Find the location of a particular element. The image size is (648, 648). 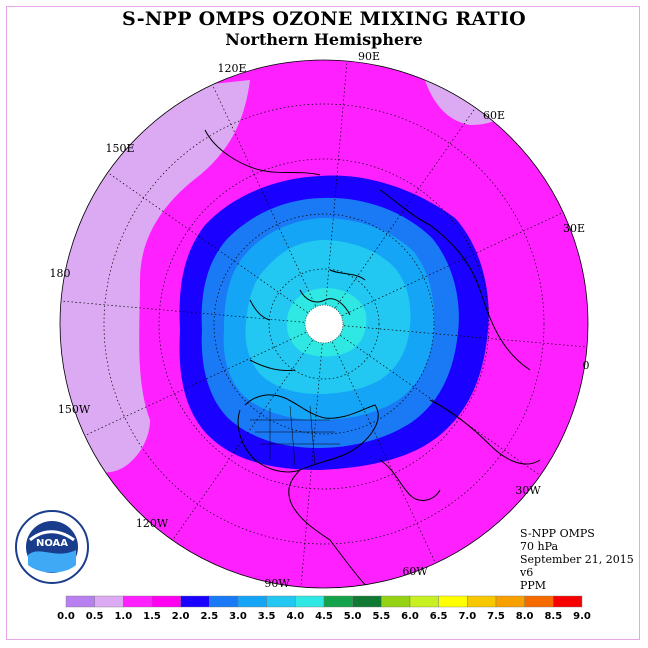

page-subtitle: Northern Hemisphere is located at coordinates (324, 39).